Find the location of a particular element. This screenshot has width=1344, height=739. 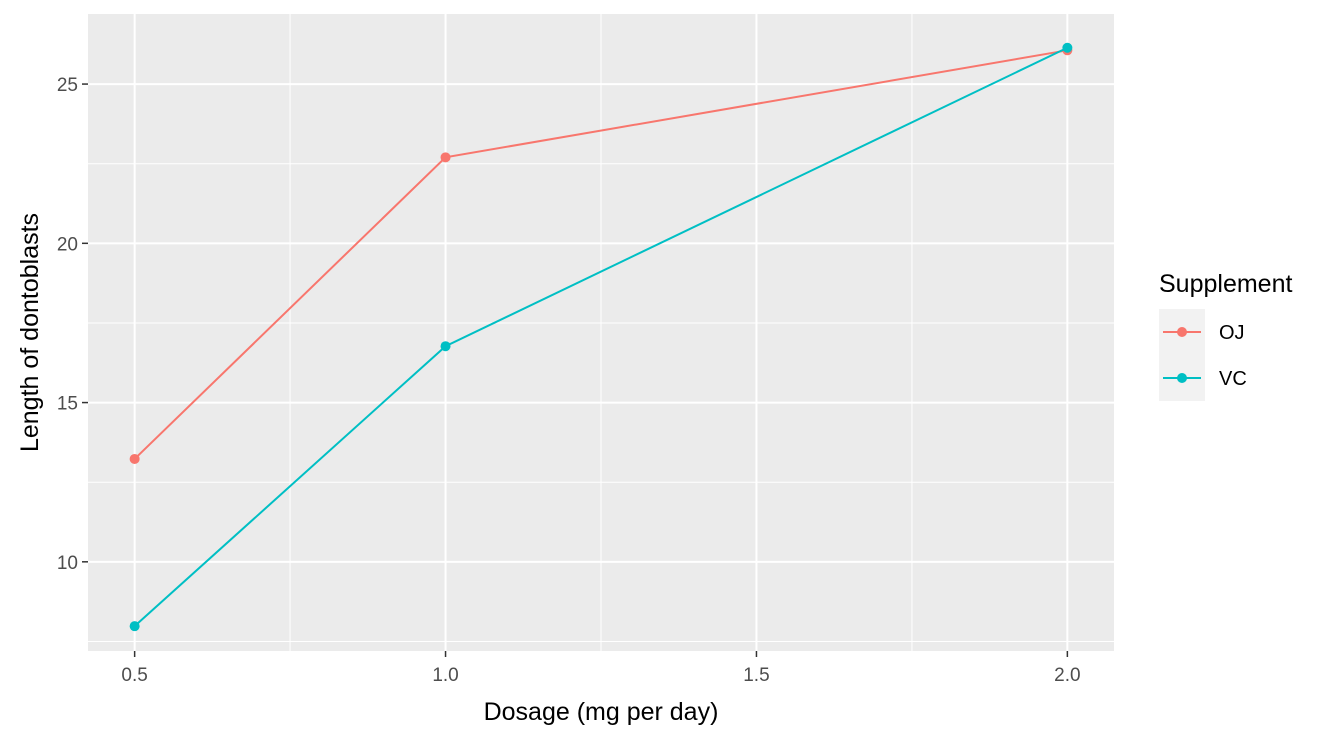

legend-item-vc: VC is located at coordinates (1205, 379).